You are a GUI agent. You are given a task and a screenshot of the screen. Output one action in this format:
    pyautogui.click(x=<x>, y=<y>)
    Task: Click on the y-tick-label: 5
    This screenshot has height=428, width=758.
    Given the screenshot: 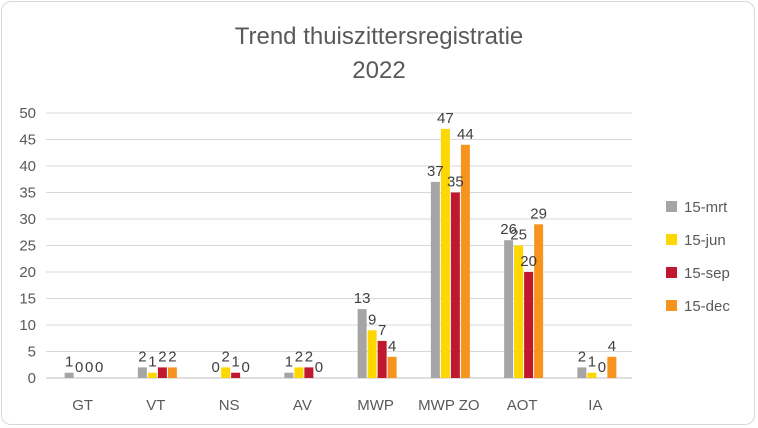 What is the action you would take?
    pyautogui.click(x=32, y=352)
    